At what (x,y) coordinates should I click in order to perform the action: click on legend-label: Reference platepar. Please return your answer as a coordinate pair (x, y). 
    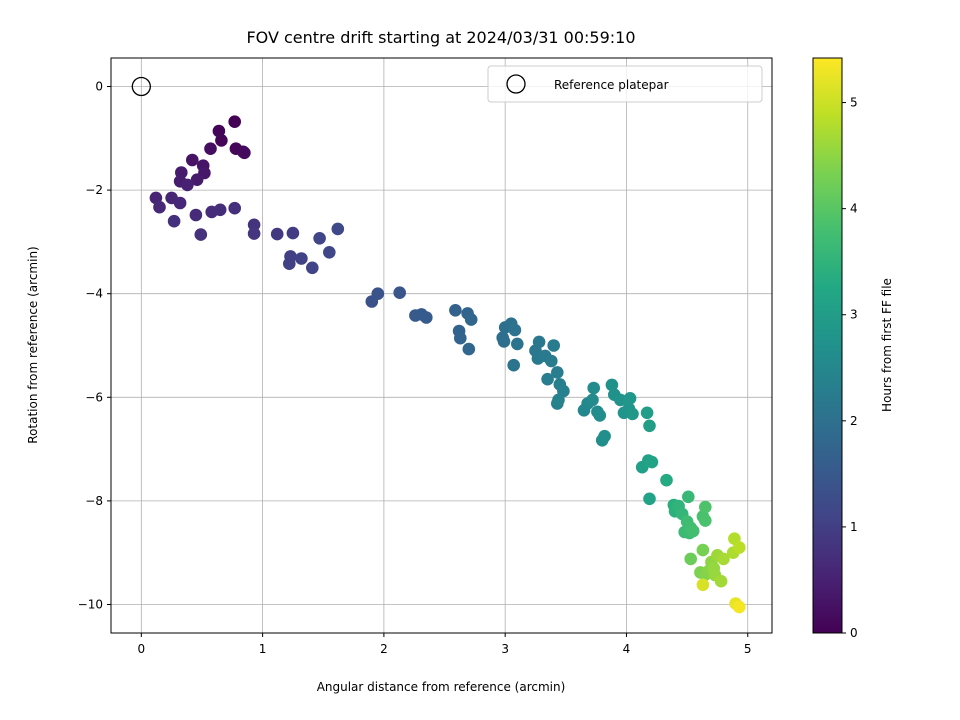
    Looking at the image, I should click on (611, 85).